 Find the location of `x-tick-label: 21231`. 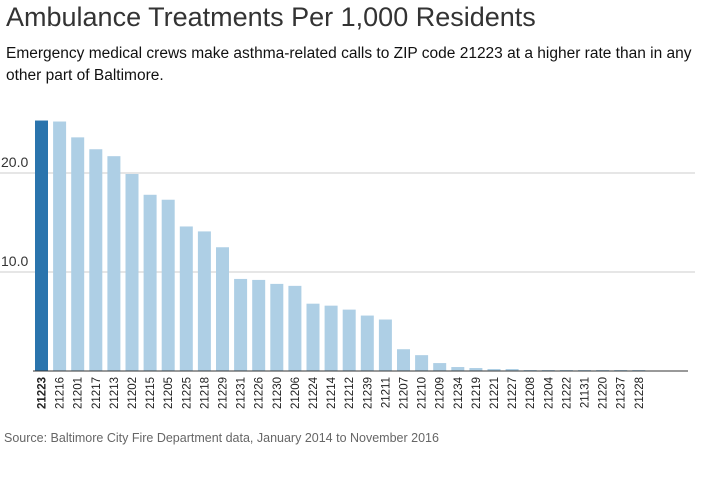

x-tick-label: 21231 is located at coordinates (242, 393).